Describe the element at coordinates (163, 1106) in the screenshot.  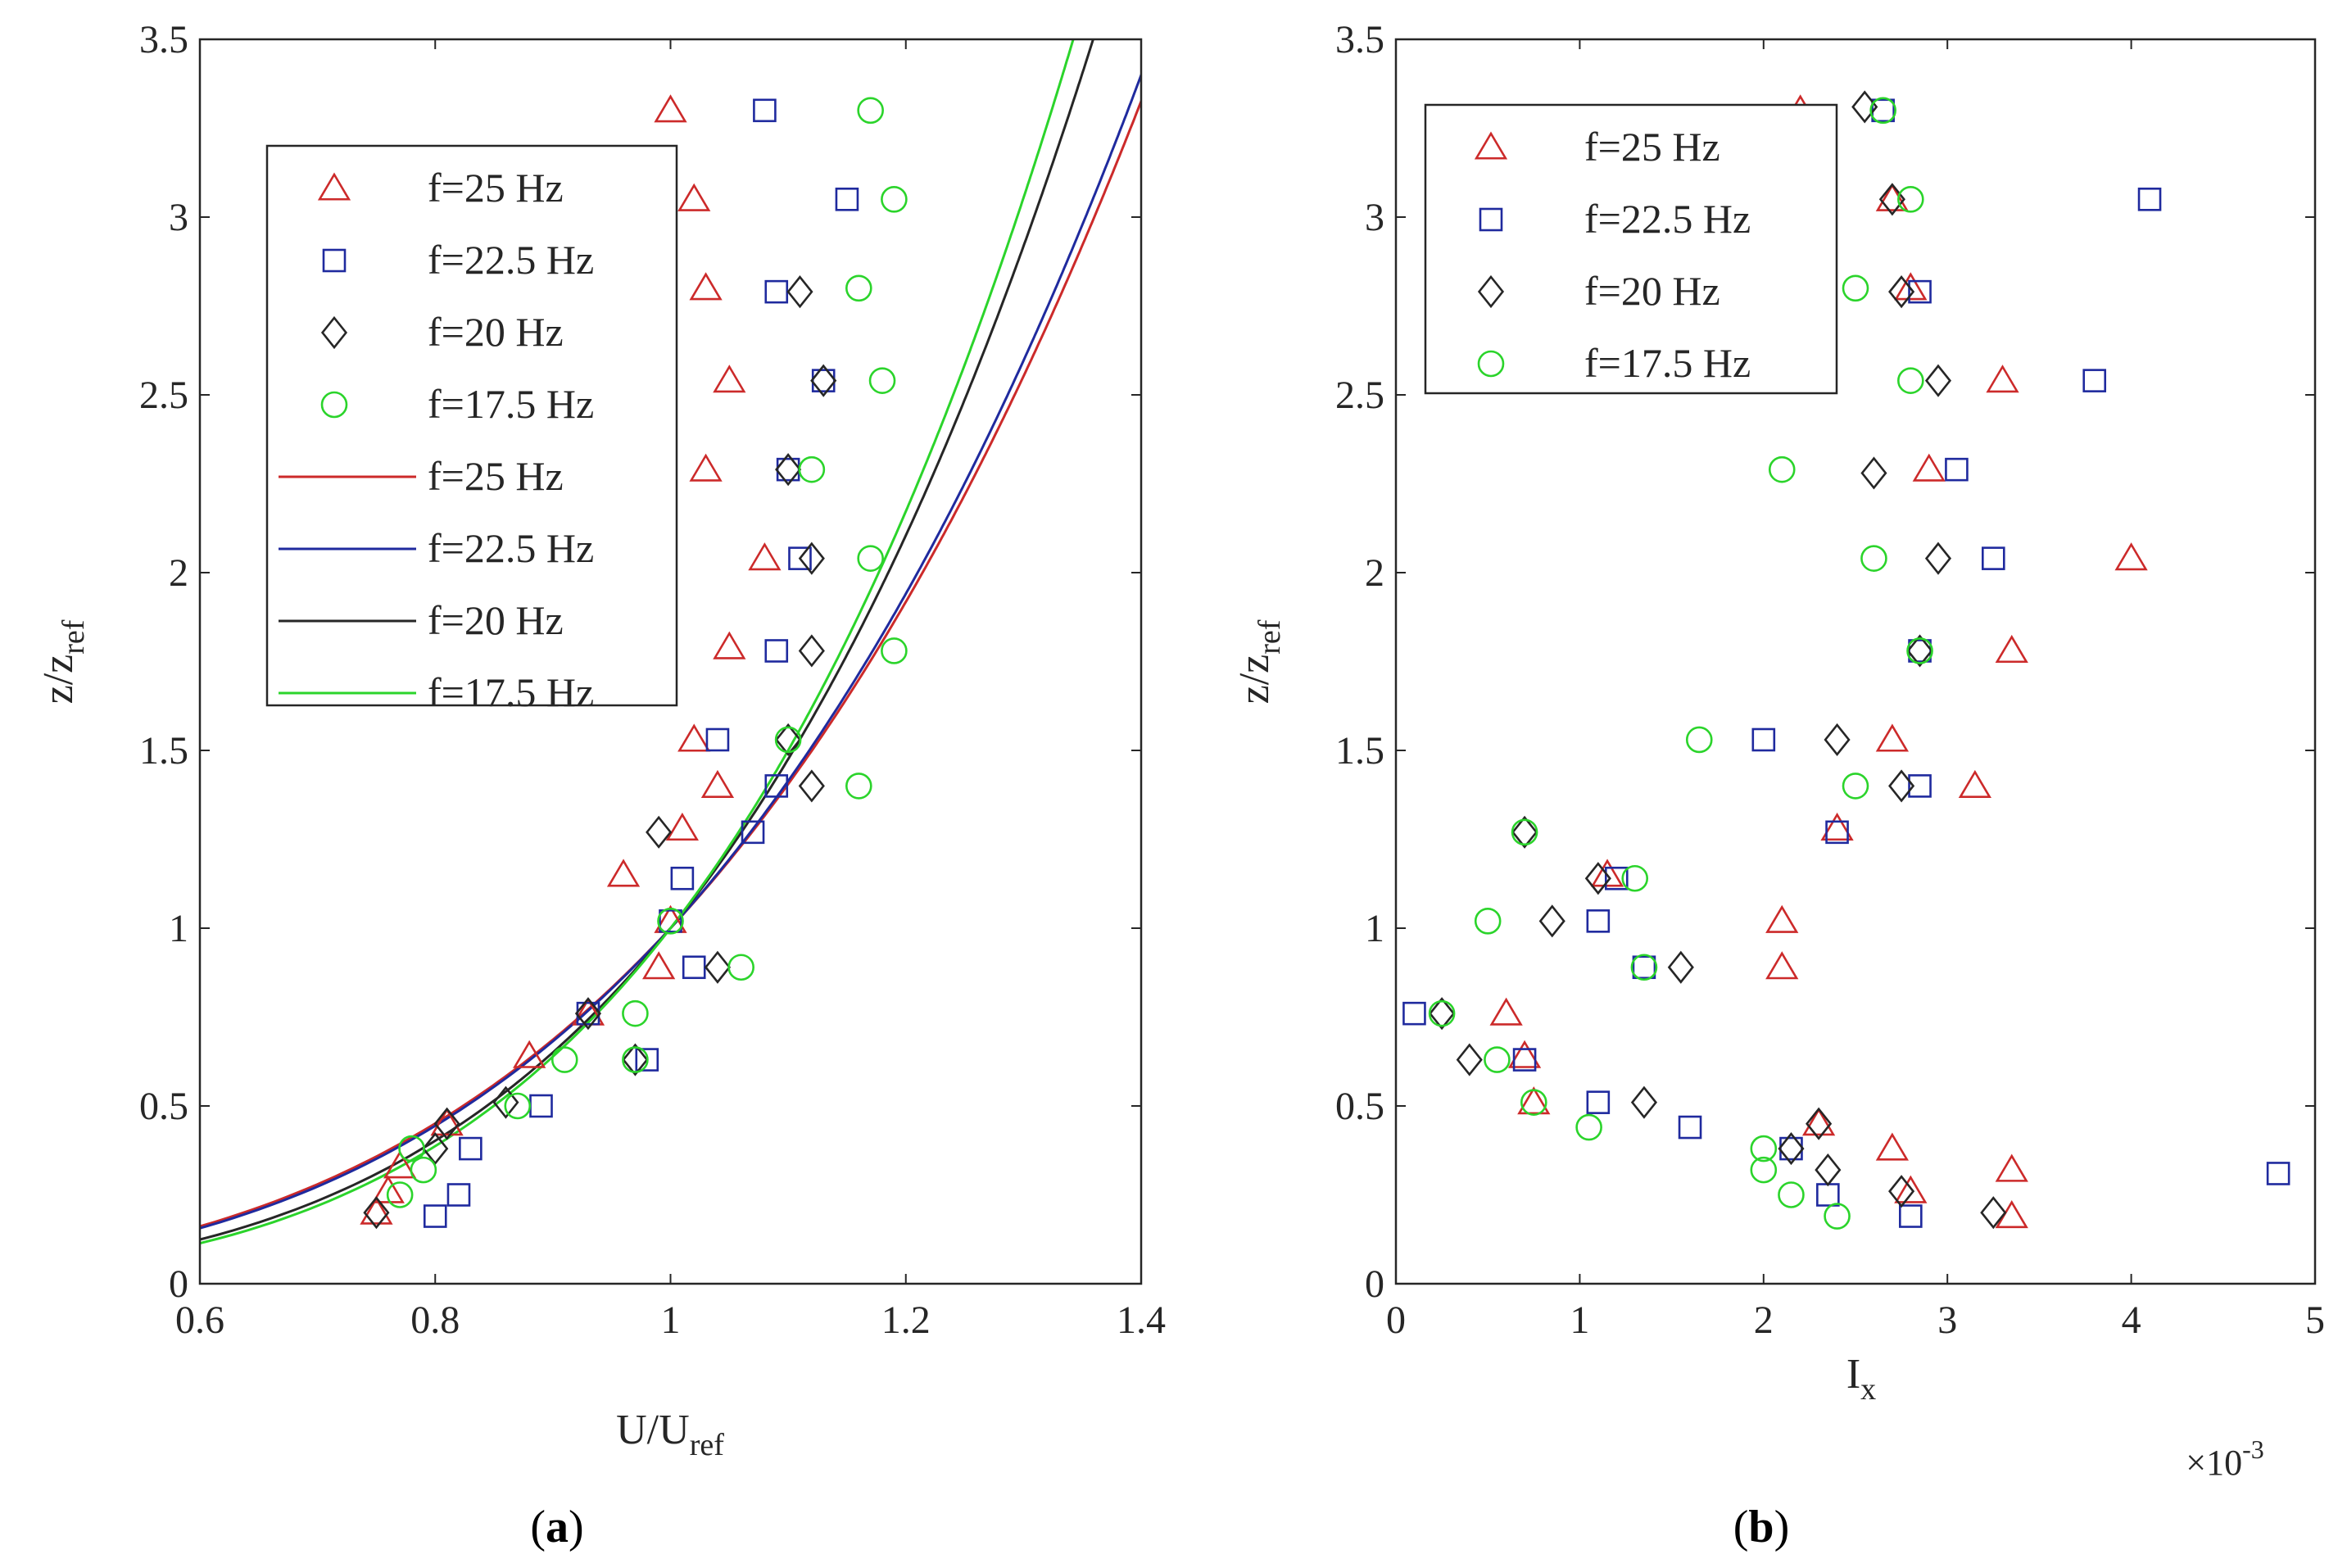
I see `y-tick-label: 0.5` at that location.